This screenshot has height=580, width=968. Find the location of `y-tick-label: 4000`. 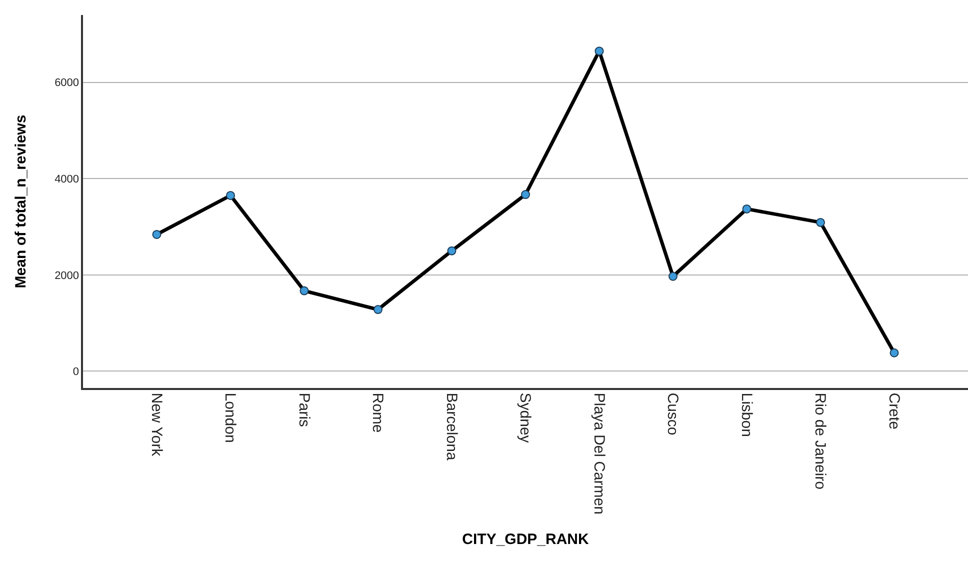

y-tick-label: 4000 is located at coordinates (67, 179).